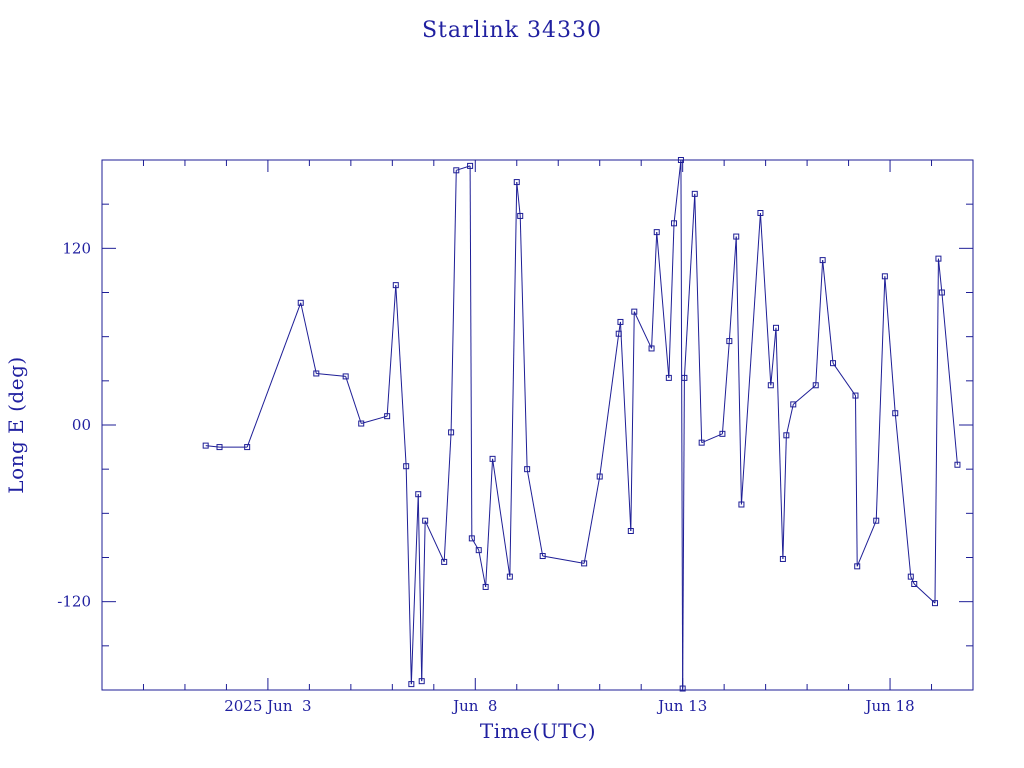 Image resolution: width=1024 pixels, height=768 pixels. Describe the element at coordinates (81, 425) in the screenshot. I see `y-tick-label: 00` at that location.